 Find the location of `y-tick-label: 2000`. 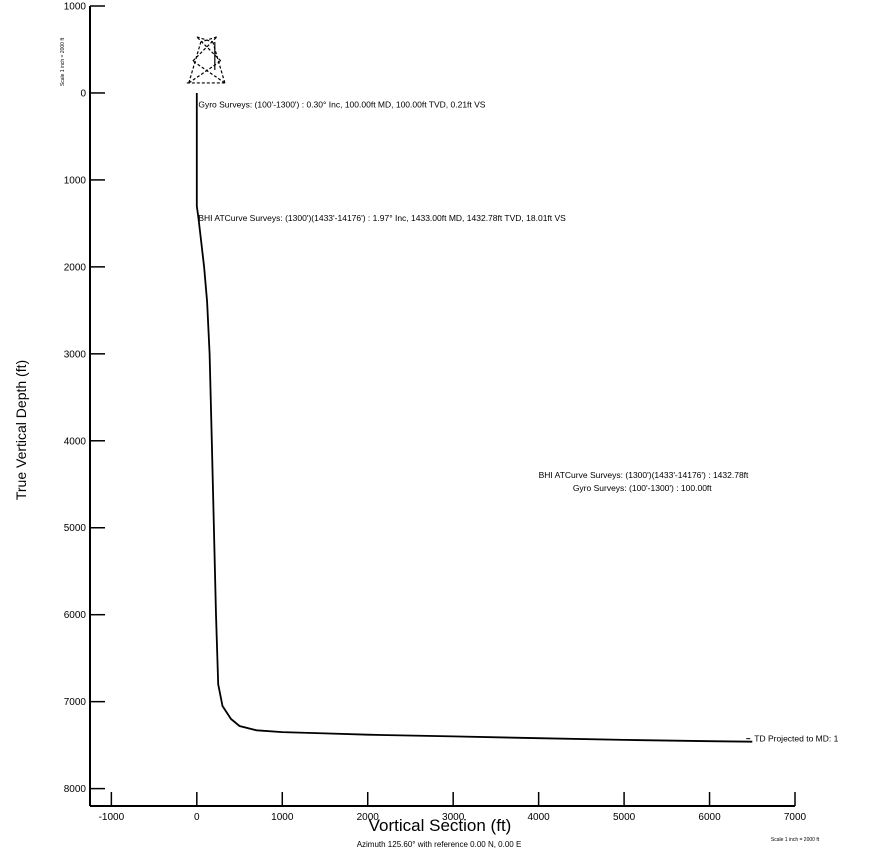

y-tick-label: 2000 is located at coordinates (75, 267).